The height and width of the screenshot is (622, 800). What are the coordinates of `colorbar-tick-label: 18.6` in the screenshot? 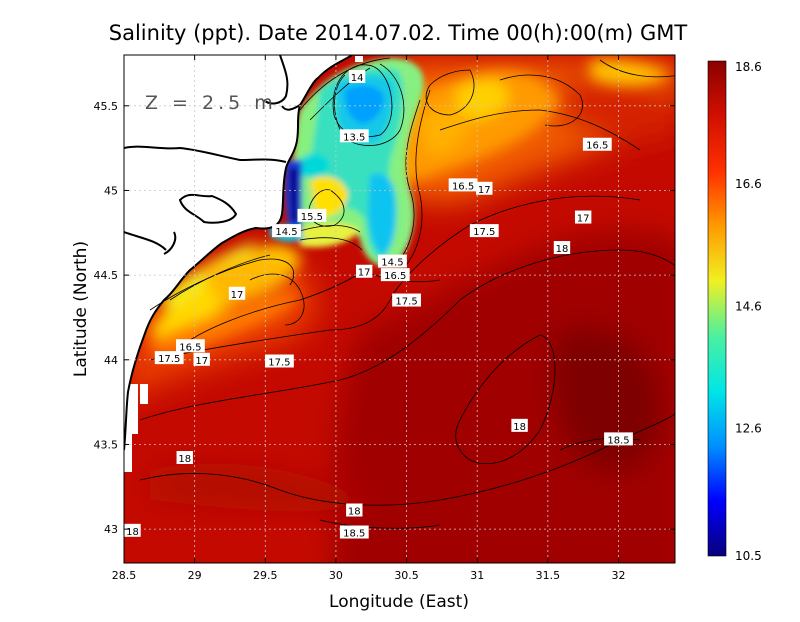 It's located at (748, 67).